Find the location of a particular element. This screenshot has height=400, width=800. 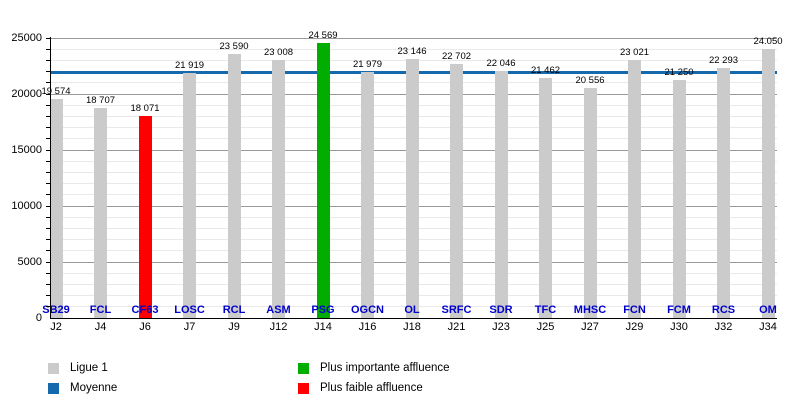

bar-PSG is located at coordinates (323, 180).